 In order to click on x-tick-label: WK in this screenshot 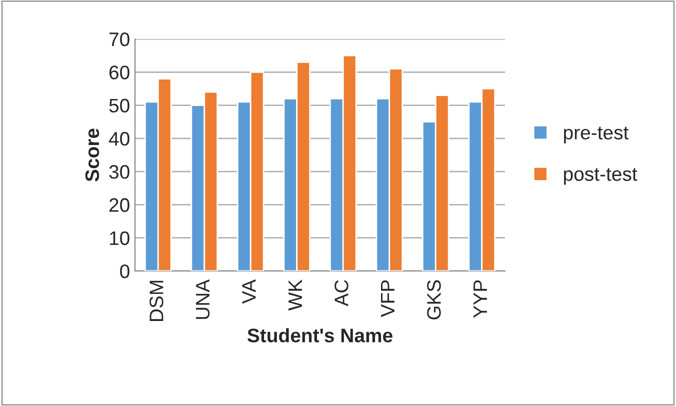, I will do `click(295, 295)`.